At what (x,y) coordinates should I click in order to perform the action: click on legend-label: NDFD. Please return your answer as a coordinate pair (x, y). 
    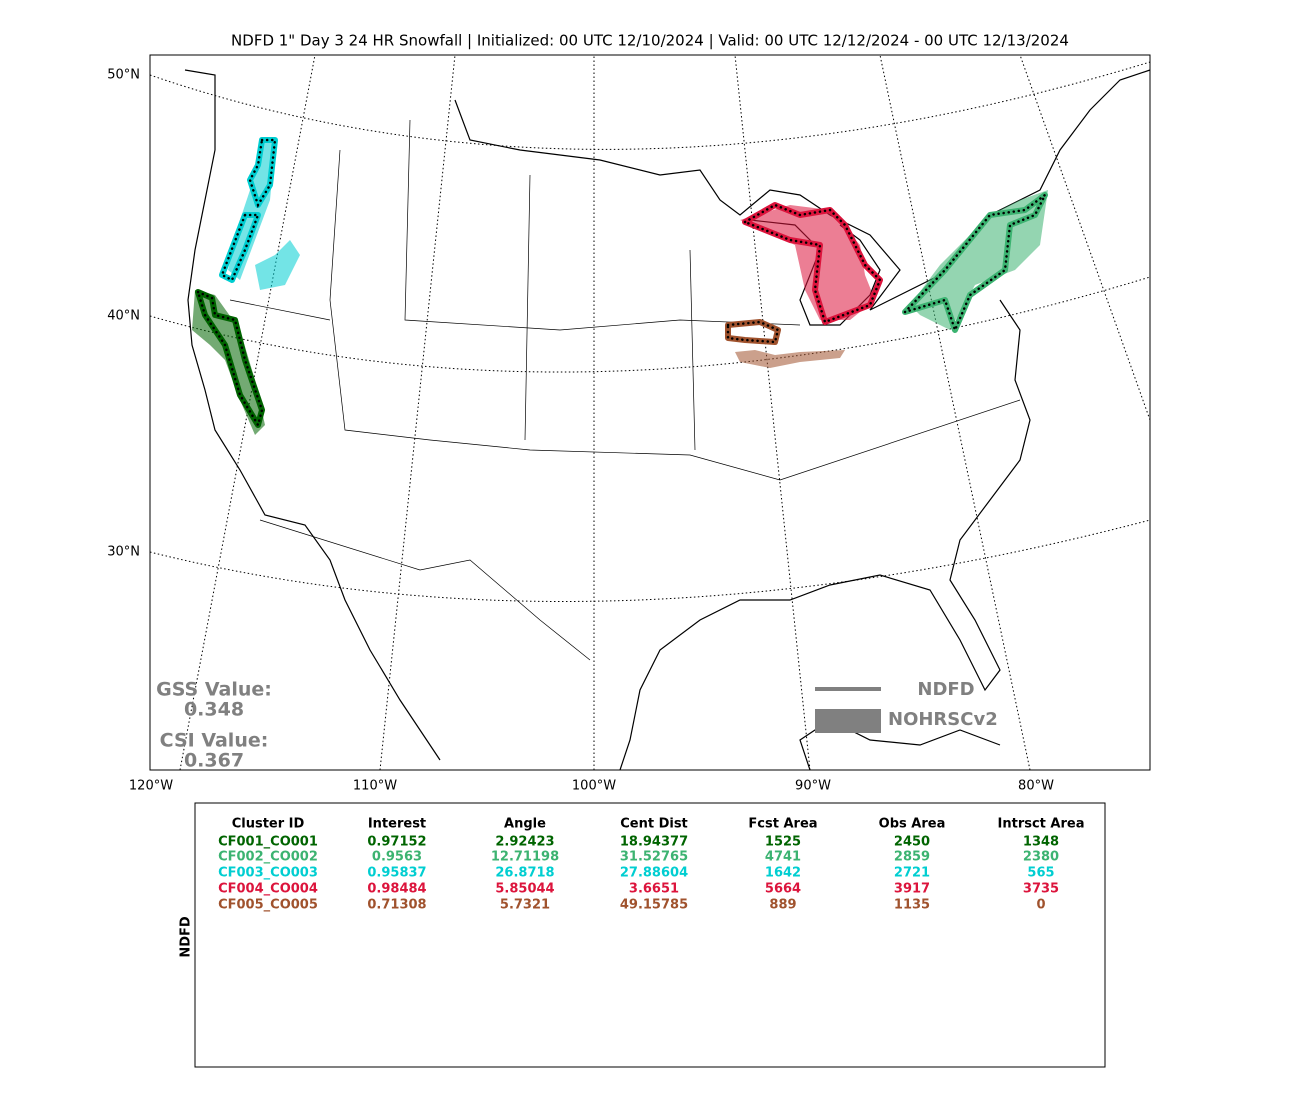
    Looking at the image, I should click on (945, 689).